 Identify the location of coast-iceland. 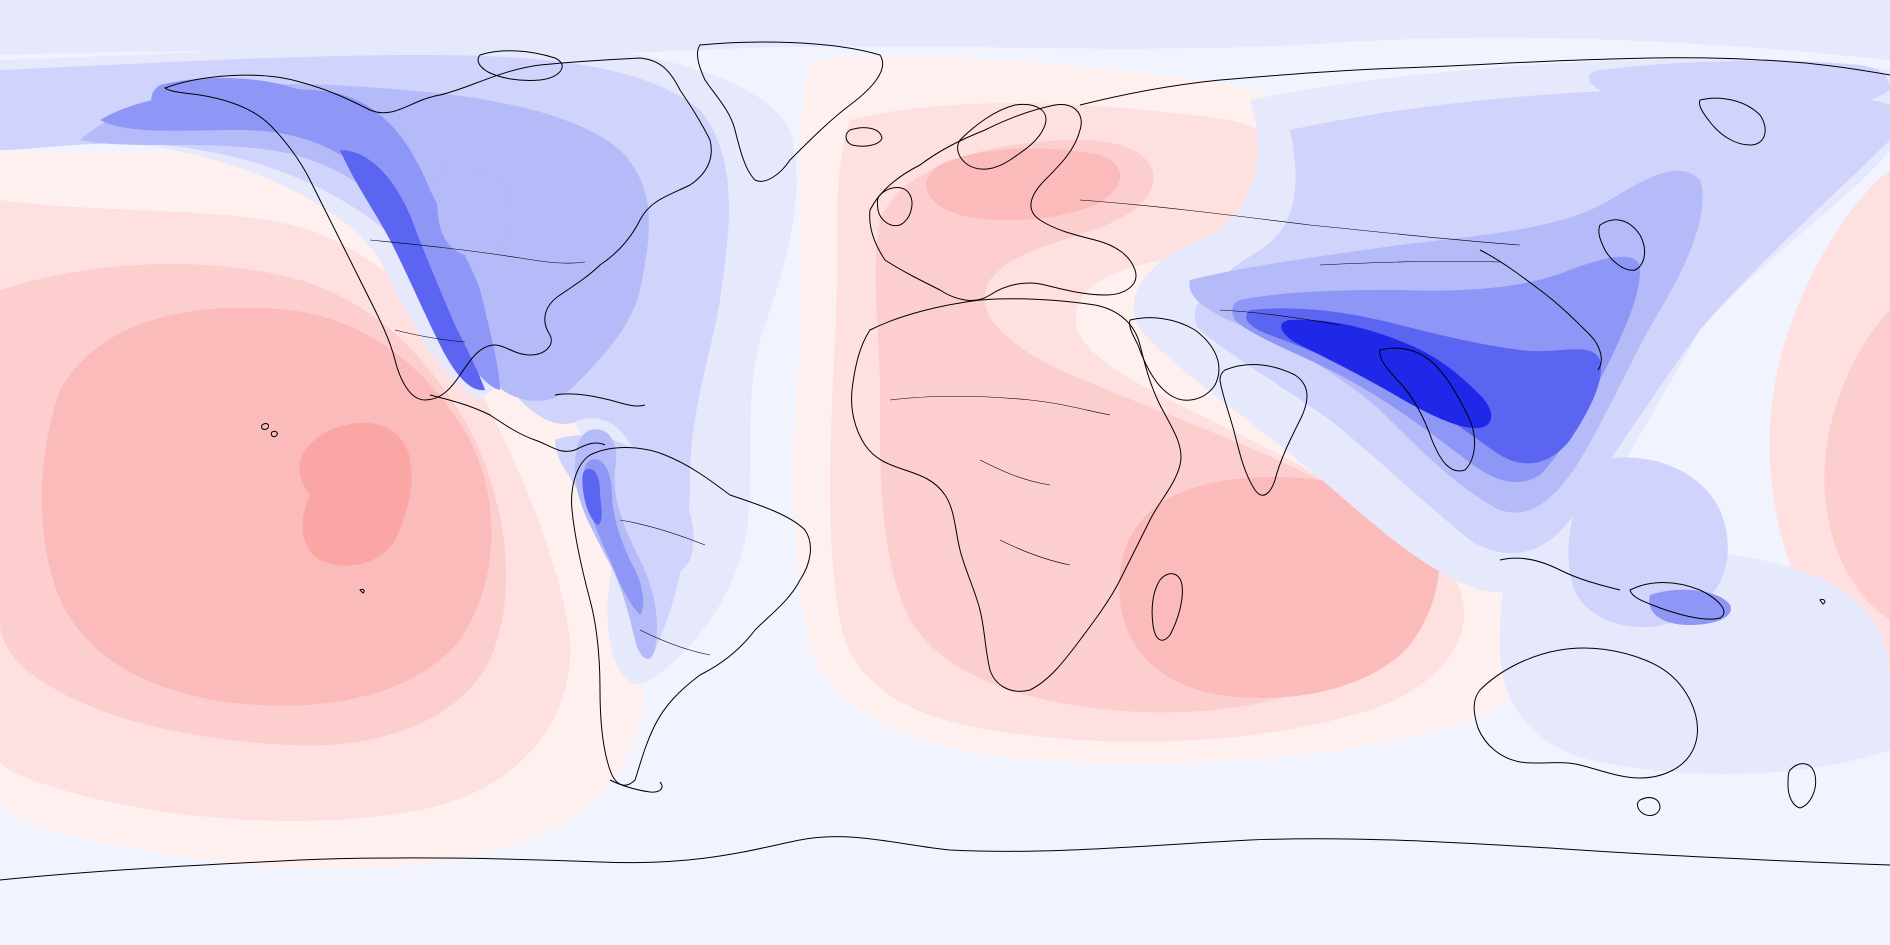
(864, 137).